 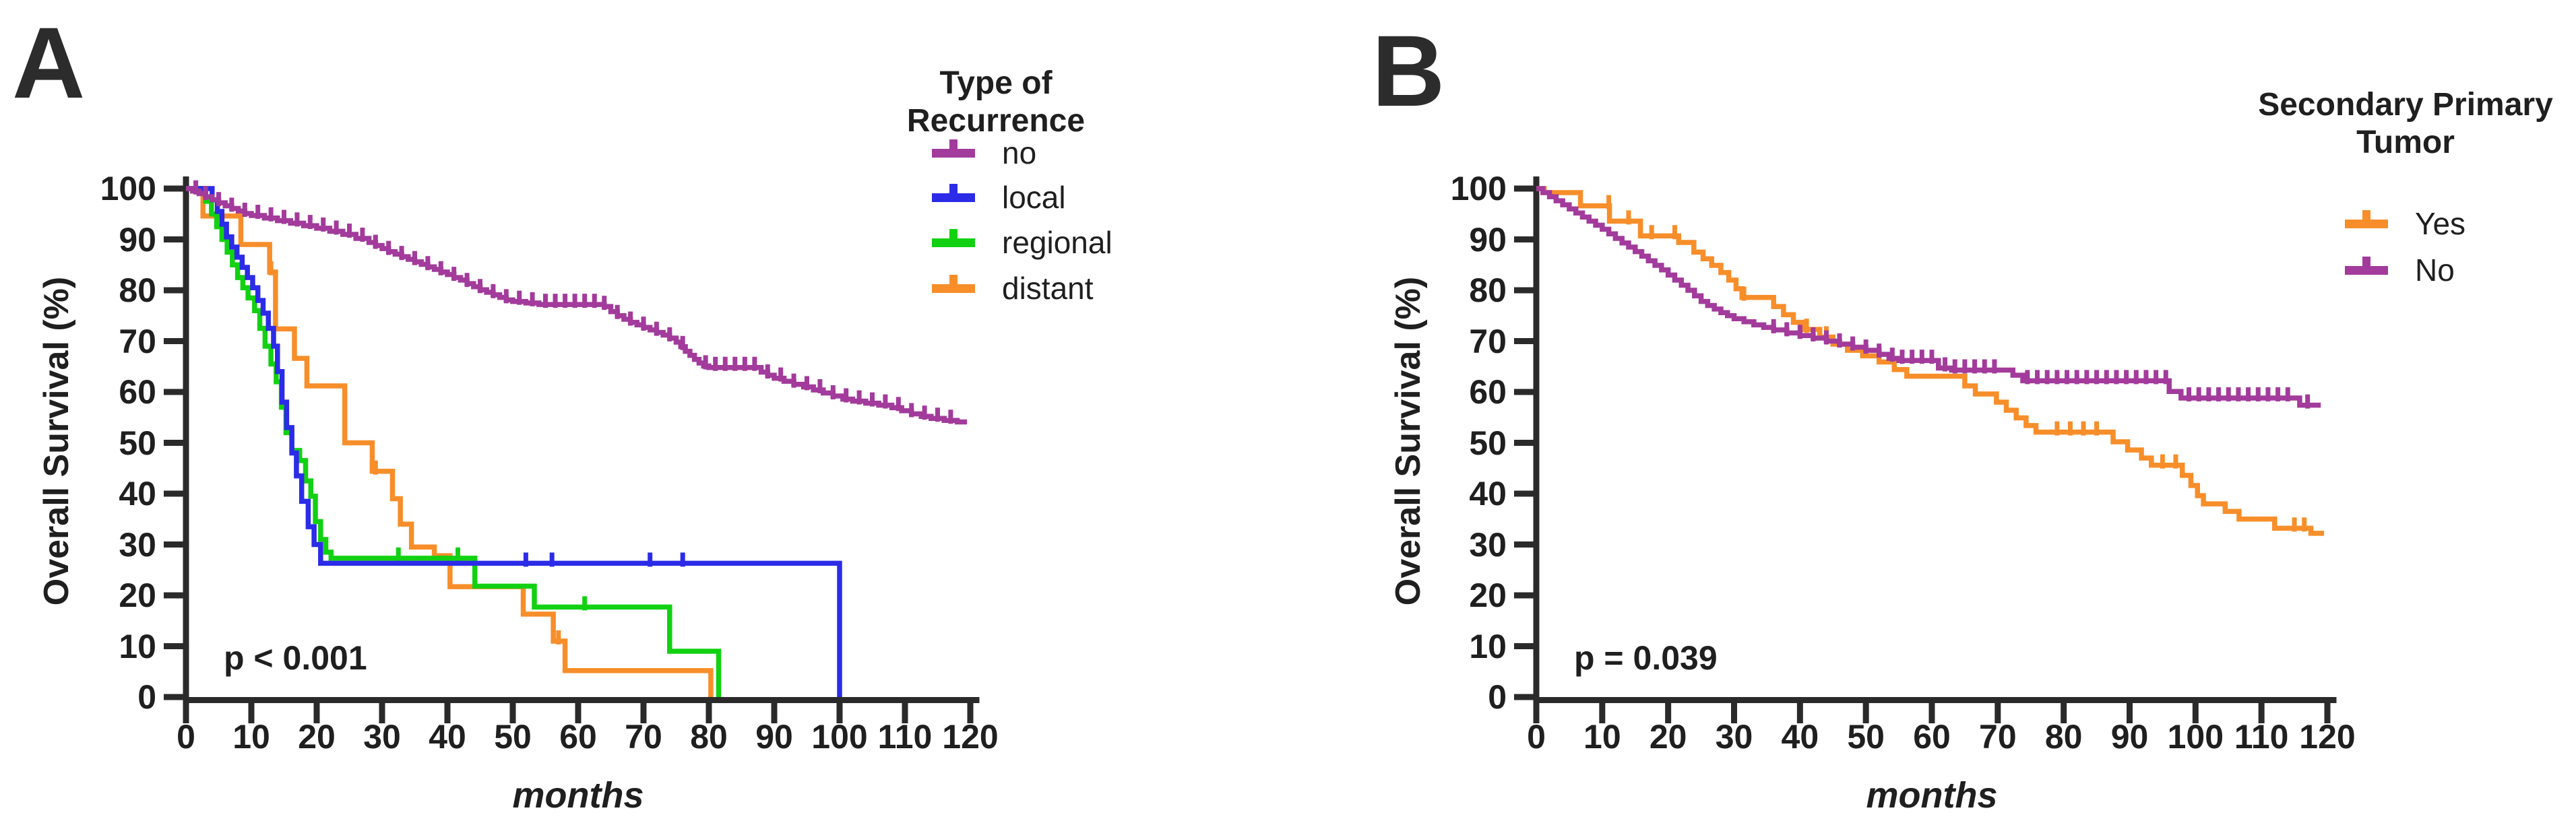 What do you see at coordinates (1048, 288) in the screenshot?
I see `legend-item-label: distant` at bounding box center [1048, 288].